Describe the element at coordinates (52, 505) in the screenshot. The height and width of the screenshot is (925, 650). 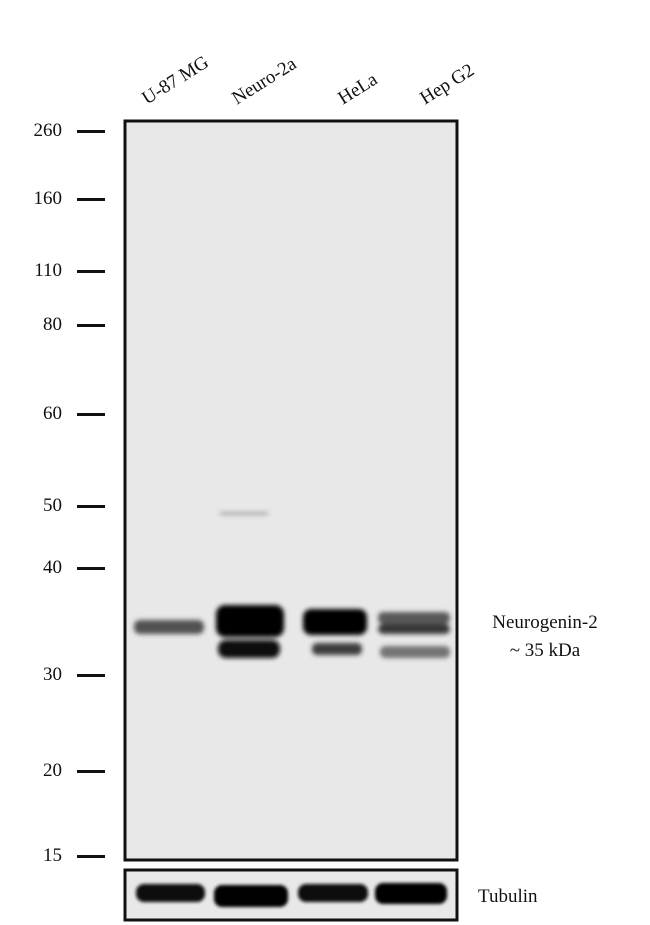
I see `marker-label-50: 50` at that location.